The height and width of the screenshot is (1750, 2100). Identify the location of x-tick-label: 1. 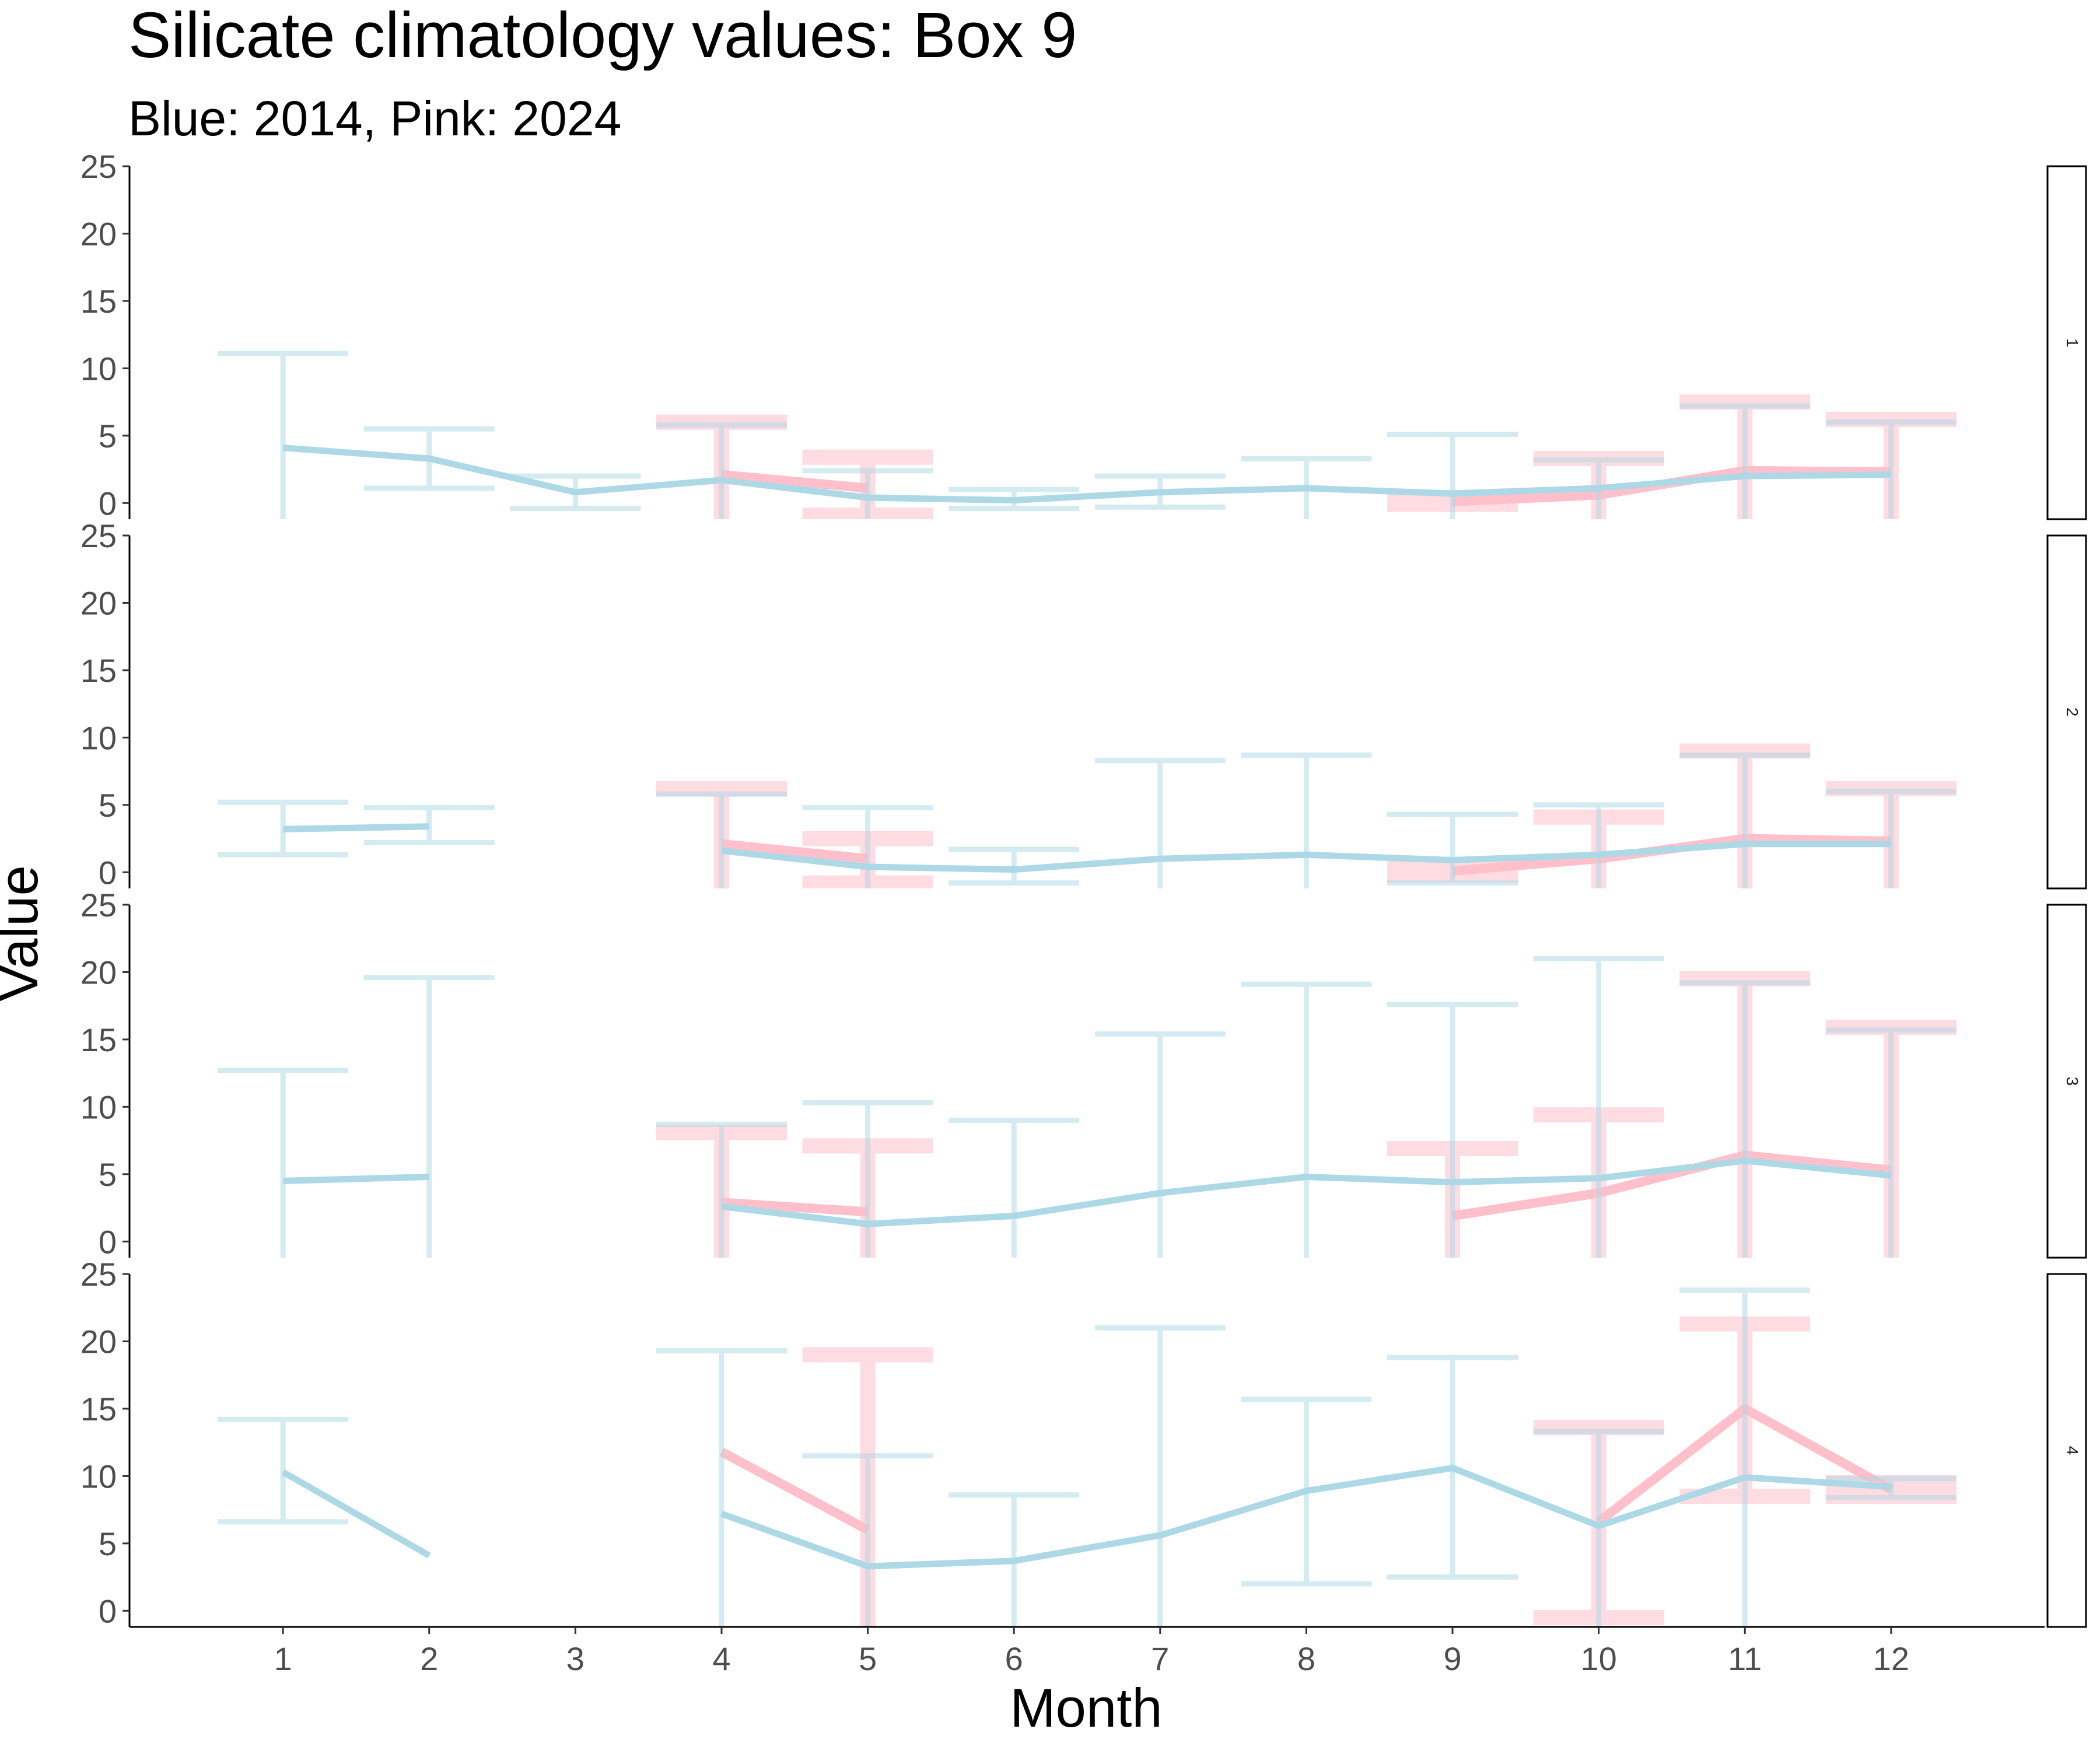
(283, 1658).